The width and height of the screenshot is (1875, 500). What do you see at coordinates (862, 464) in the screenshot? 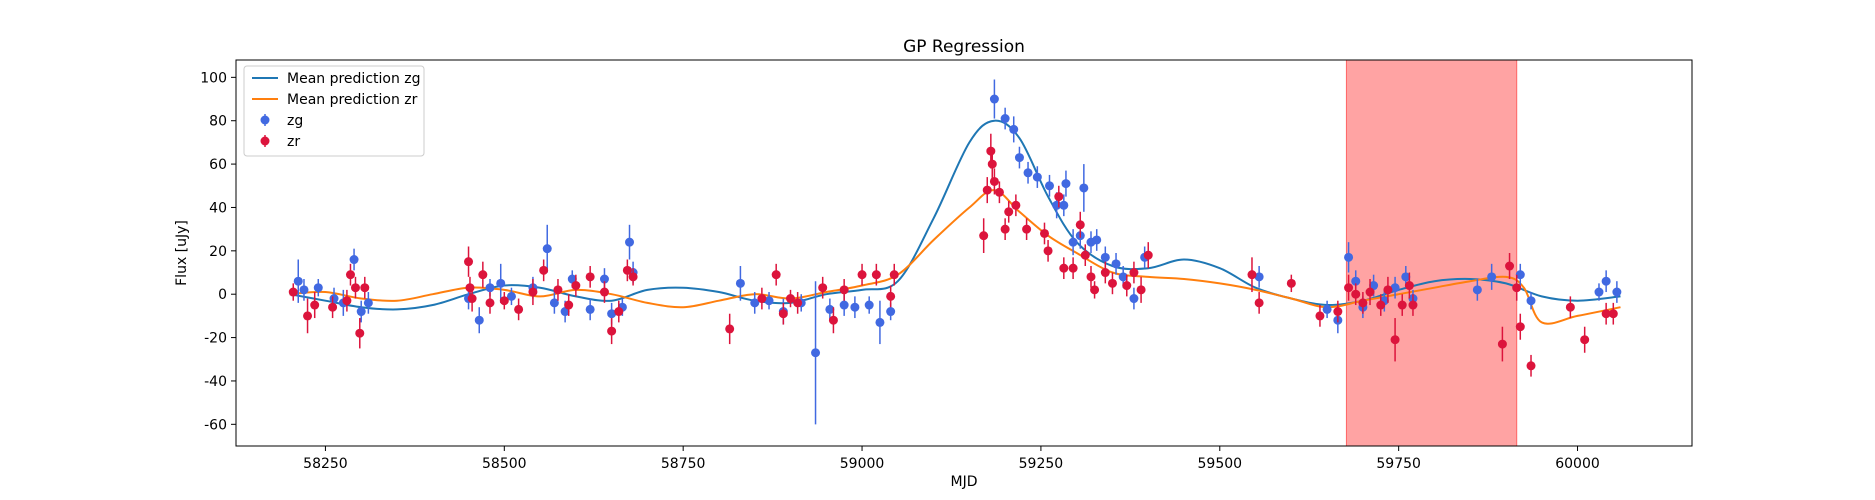
I see `x-tick-label: 59000` at bounding box center [862, 464].